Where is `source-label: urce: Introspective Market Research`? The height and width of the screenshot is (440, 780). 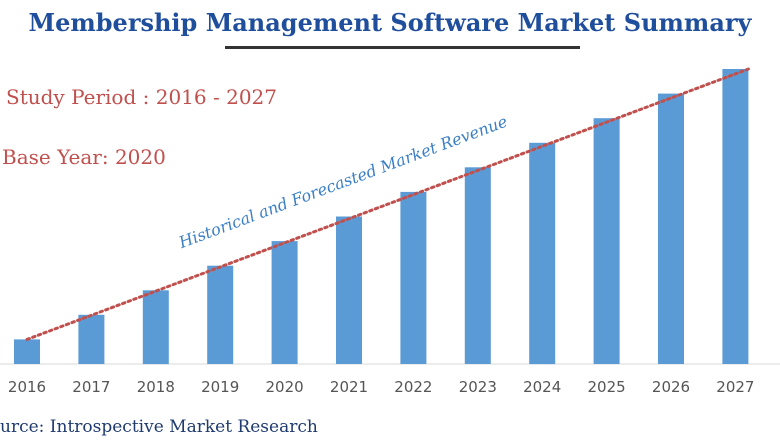 source-label: urce: Introspective Market Research is located at coordinates (159, 427).